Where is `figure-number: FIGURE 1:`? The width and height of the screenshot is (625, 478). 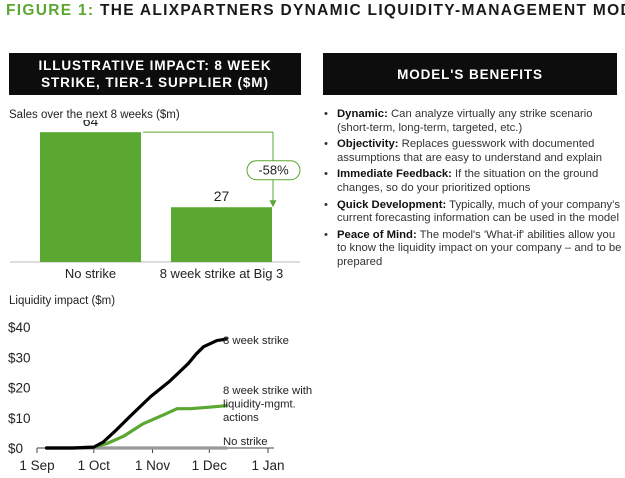 figure-number: FIGURE 1: is located at coordinates (50, 10).